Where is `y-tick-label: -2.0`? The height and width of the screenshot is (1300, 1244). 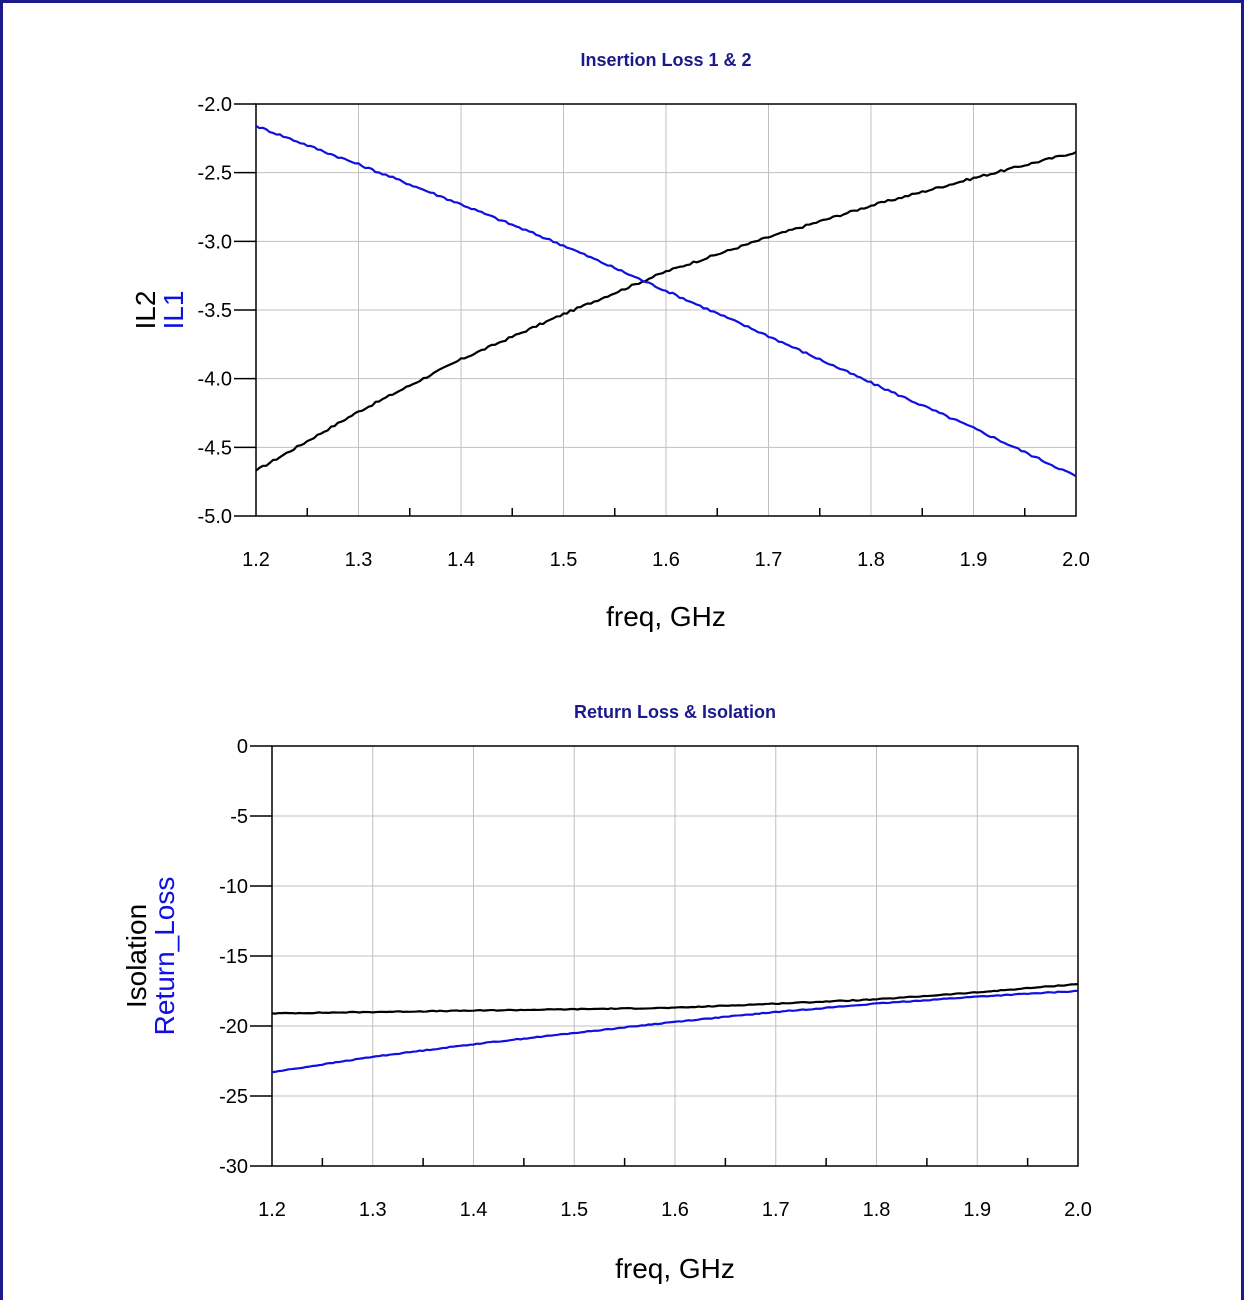
y-tick-label: -2.0 is located at coordinates (215, 105).